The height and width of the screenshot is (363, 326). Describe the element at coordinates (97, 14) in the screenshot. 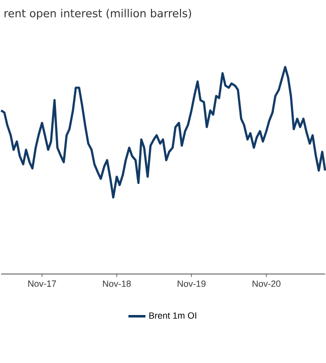

I see `chart-title: rent open interest (million barrels)` at that location.